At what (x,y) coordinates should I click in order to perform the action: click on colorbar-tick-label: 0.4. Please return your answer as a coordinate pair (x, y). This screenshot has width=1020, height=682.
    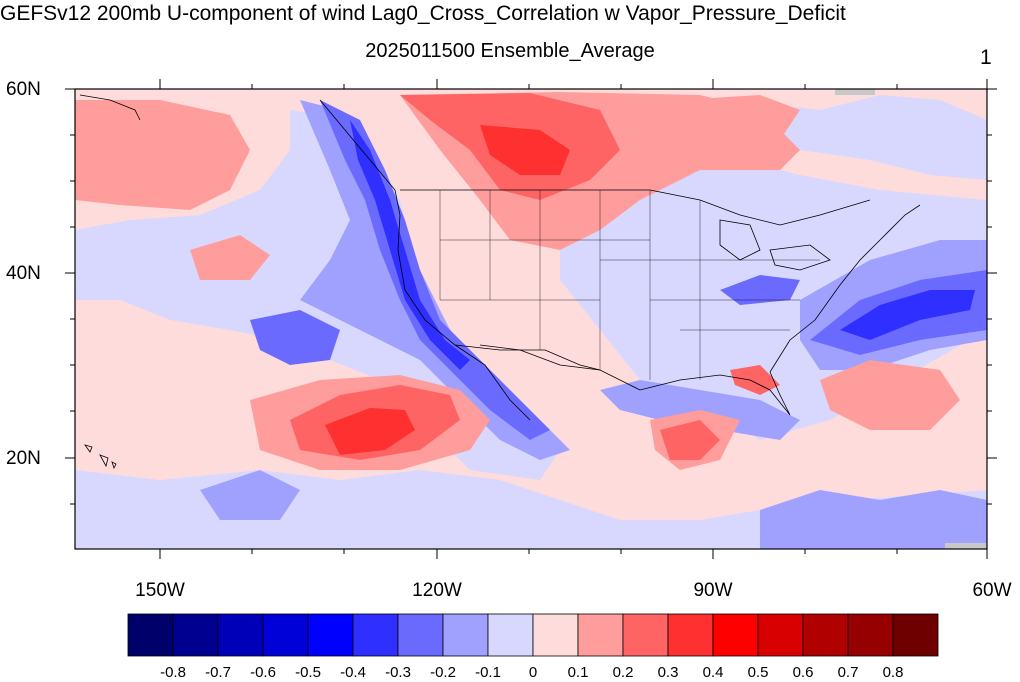
    Looking at the image, I should click on (713, 672).